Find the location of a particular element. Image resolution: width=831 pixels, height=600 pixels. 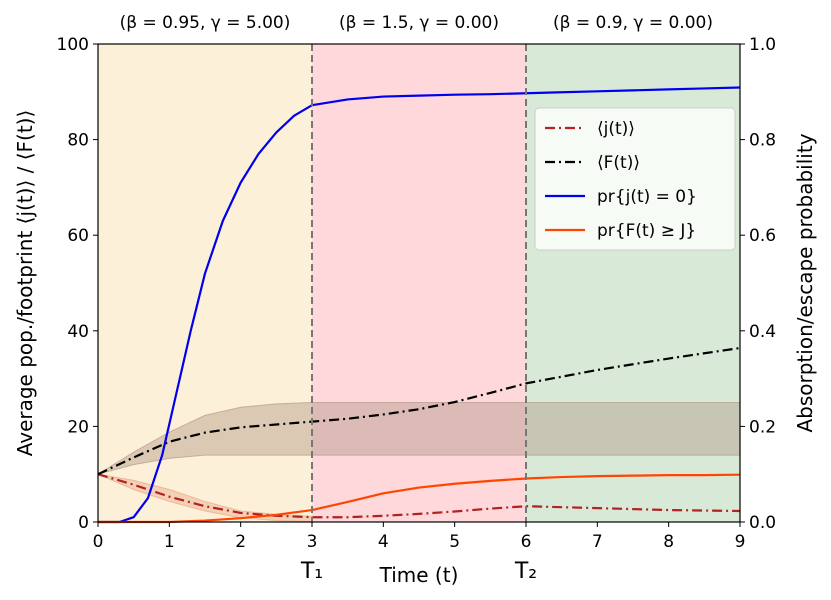

y-right-tick-label: 0.2 is located at coordinates (762, 427).